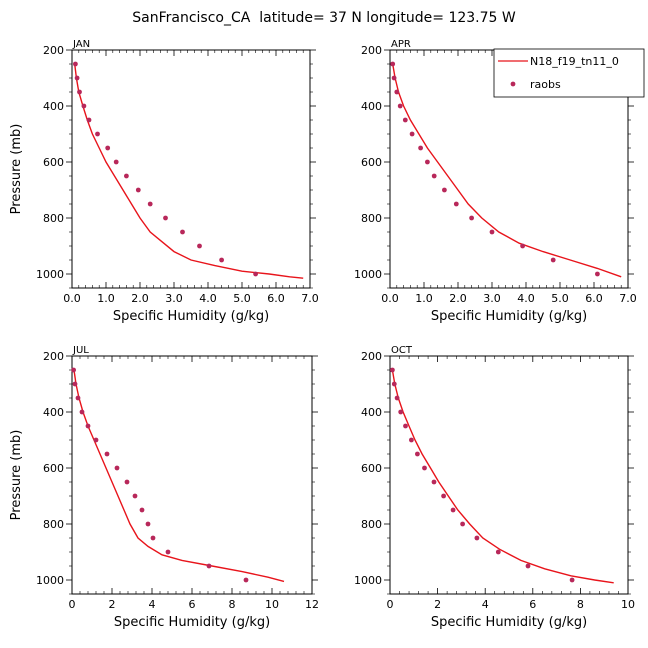 The image size is (648, 648). What do you see at coordinates (50, 580) in the screenshot?
I see `jul-ytick-label: 1000` at bounding box center [50, 580].